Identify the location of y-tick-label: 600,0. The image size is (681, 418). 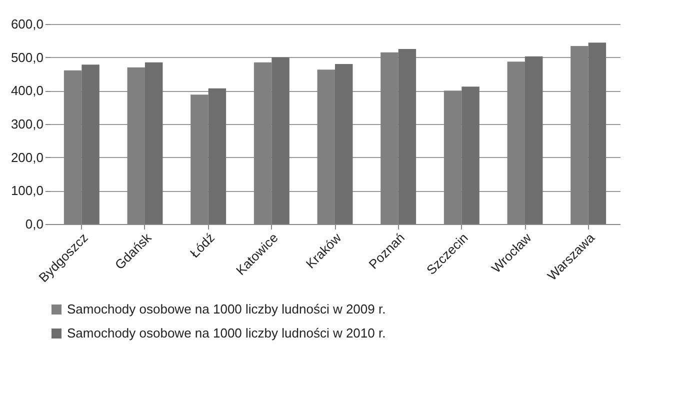
(27, 24).